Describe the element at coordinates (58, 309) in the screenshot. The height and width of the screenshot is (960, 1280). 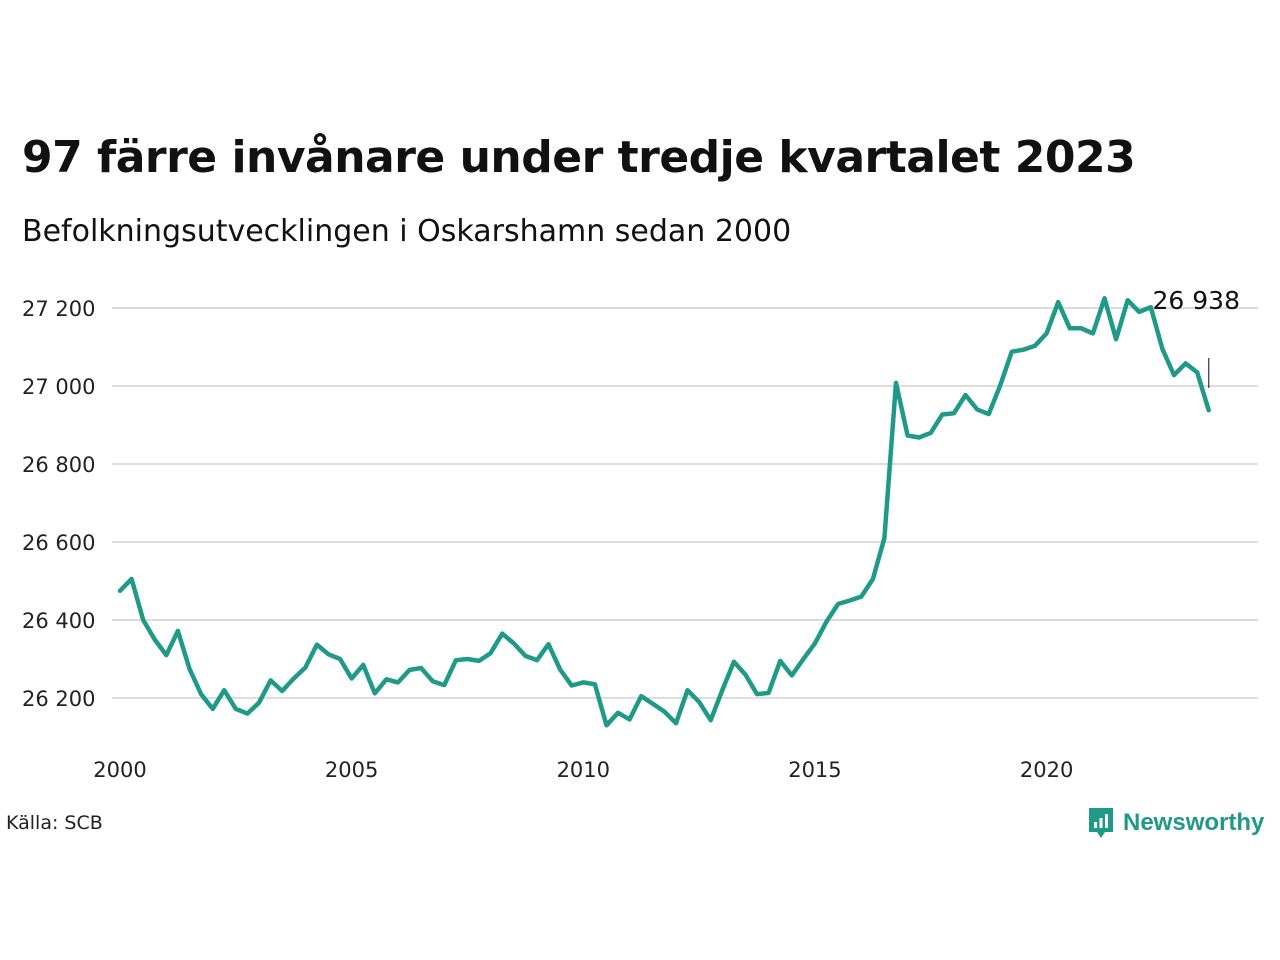
I see `y-tick-label: 27 200` at that location.